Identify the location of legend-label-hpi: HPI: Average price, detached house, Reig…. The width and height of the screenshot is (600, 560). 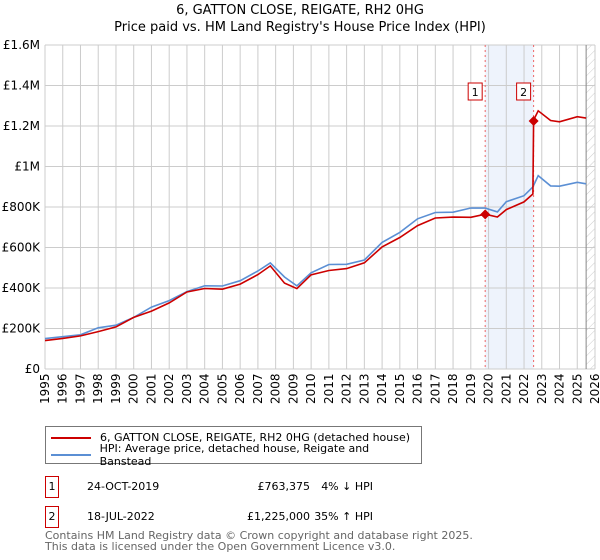
(234, 454).